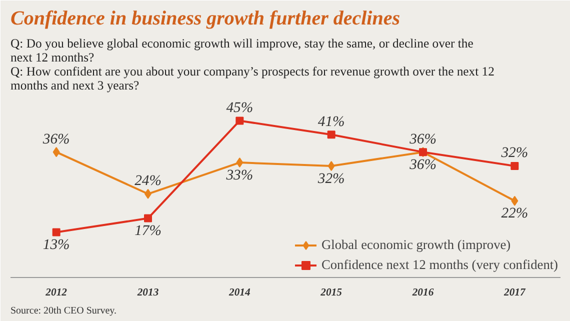  What do you see at coordinates (56, 245) in the screenshot?
I see `data-label: 13%` at bounding box center [56, 245].